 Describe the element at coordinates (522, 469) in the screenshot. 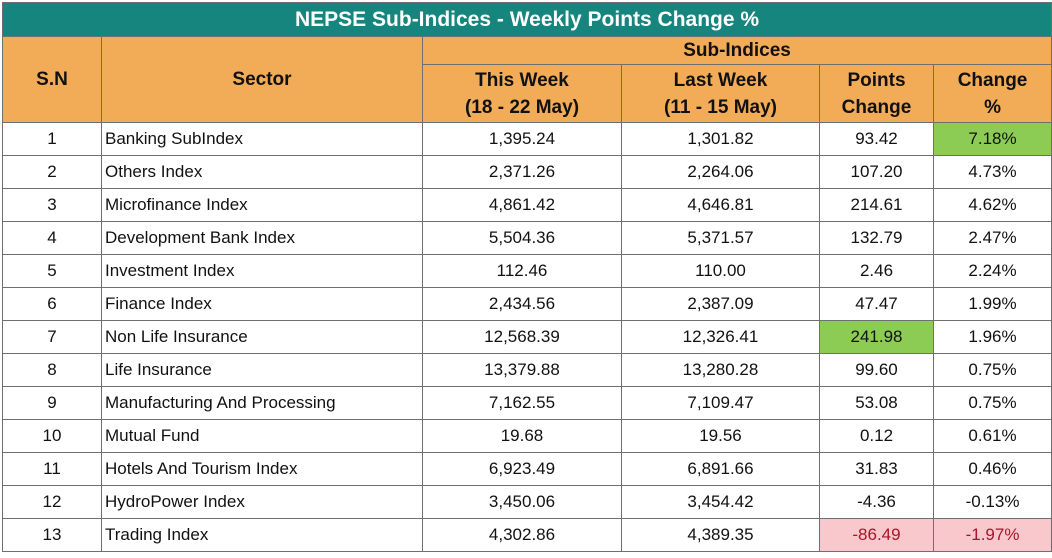

I see `cell-this-week: 6,923.49` at that location.